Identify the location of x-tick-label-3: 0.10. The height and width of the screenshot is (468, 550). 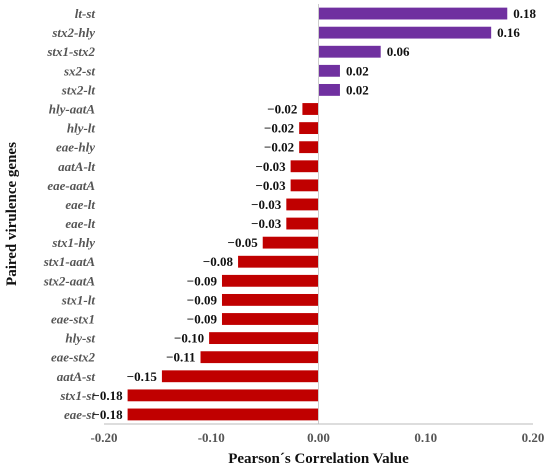
(425, 437).